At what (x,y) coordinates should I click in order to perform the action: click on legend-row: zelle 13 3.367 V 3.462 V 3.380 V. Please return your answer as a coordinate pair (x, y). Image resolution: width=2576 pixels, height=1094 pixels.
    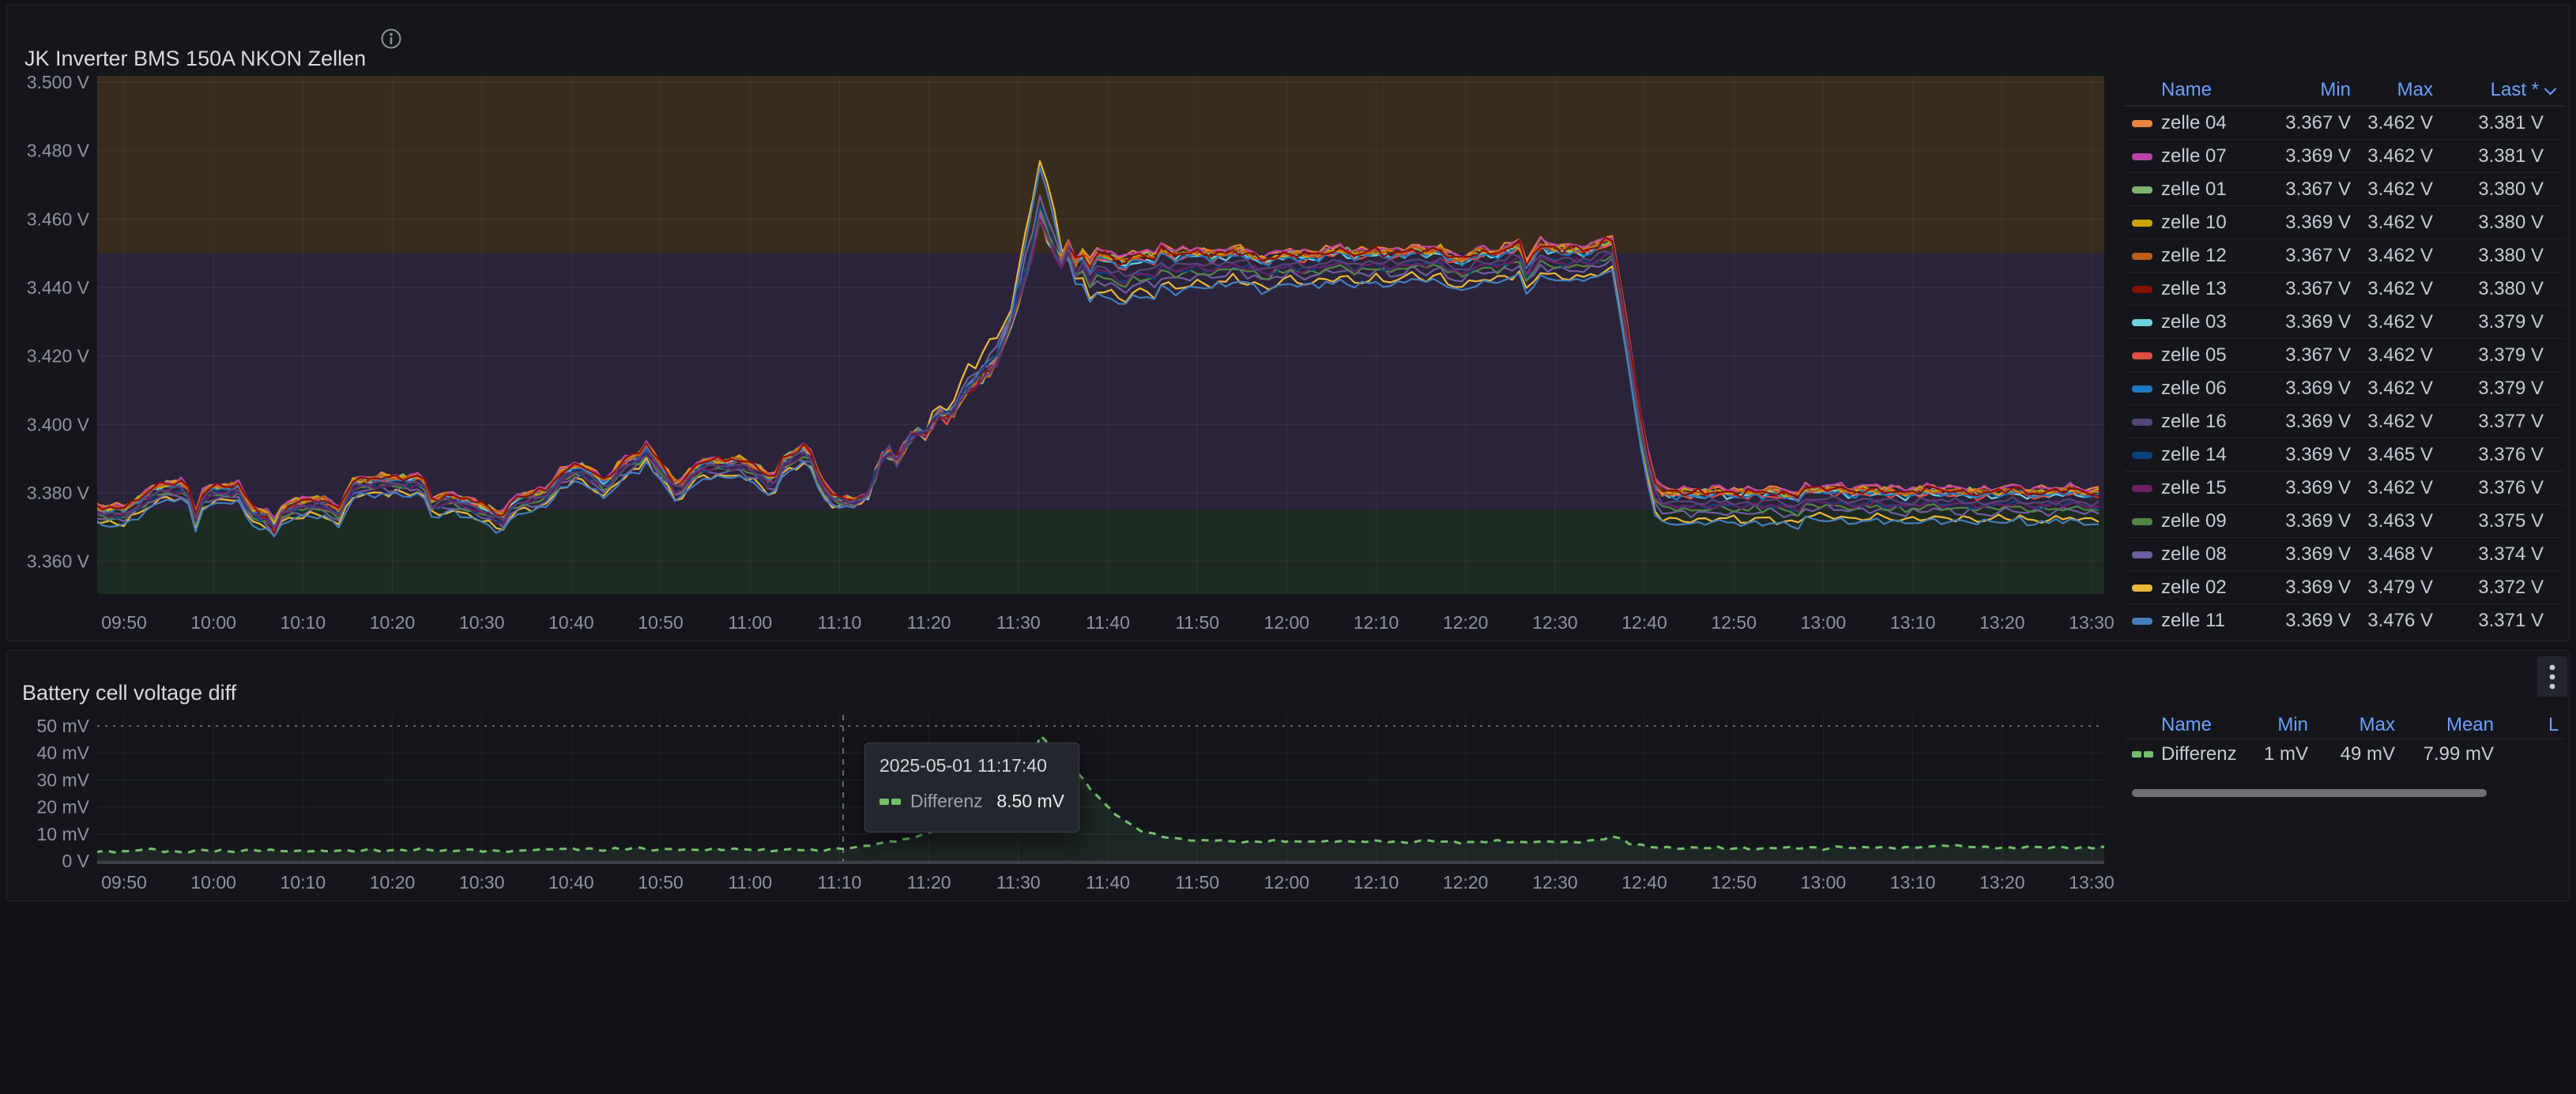
    Looking at the image, I should click on (2344, 288).